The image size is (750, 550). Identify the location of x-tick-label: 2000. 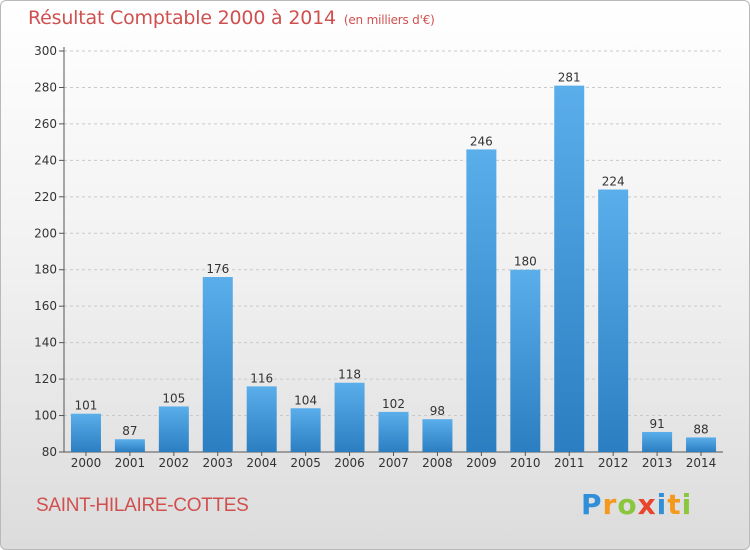
(86, 463).